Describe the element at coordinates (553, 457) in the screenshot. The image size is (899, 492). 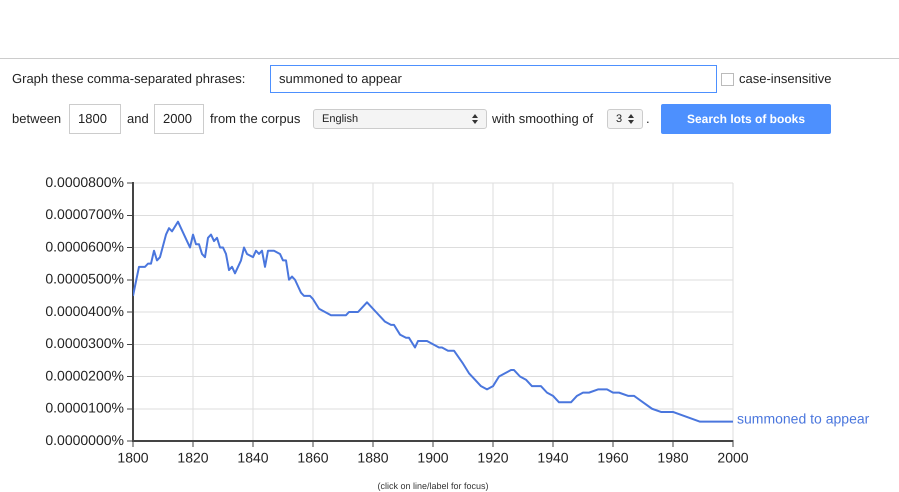
I see `x-tick-label: 1940` at that location.